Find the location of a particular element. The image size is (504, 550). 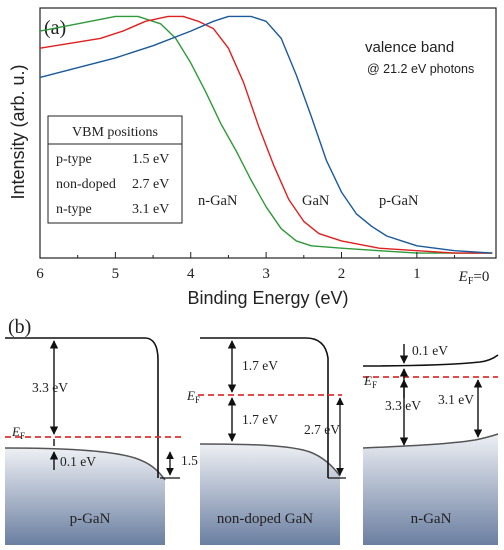

band-diagram-n-gan: 0.1 eV 3.3 eV 3.1 eV EF n-GaN is located at coordinates (430, 444).